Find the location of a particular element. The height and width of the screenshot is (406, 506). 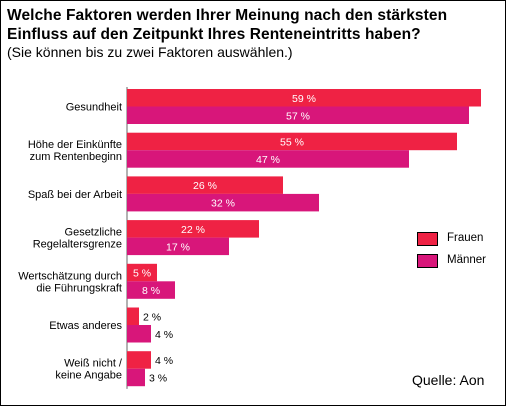

legend-label-maenner: Männer is located at coordinates (466, 260).